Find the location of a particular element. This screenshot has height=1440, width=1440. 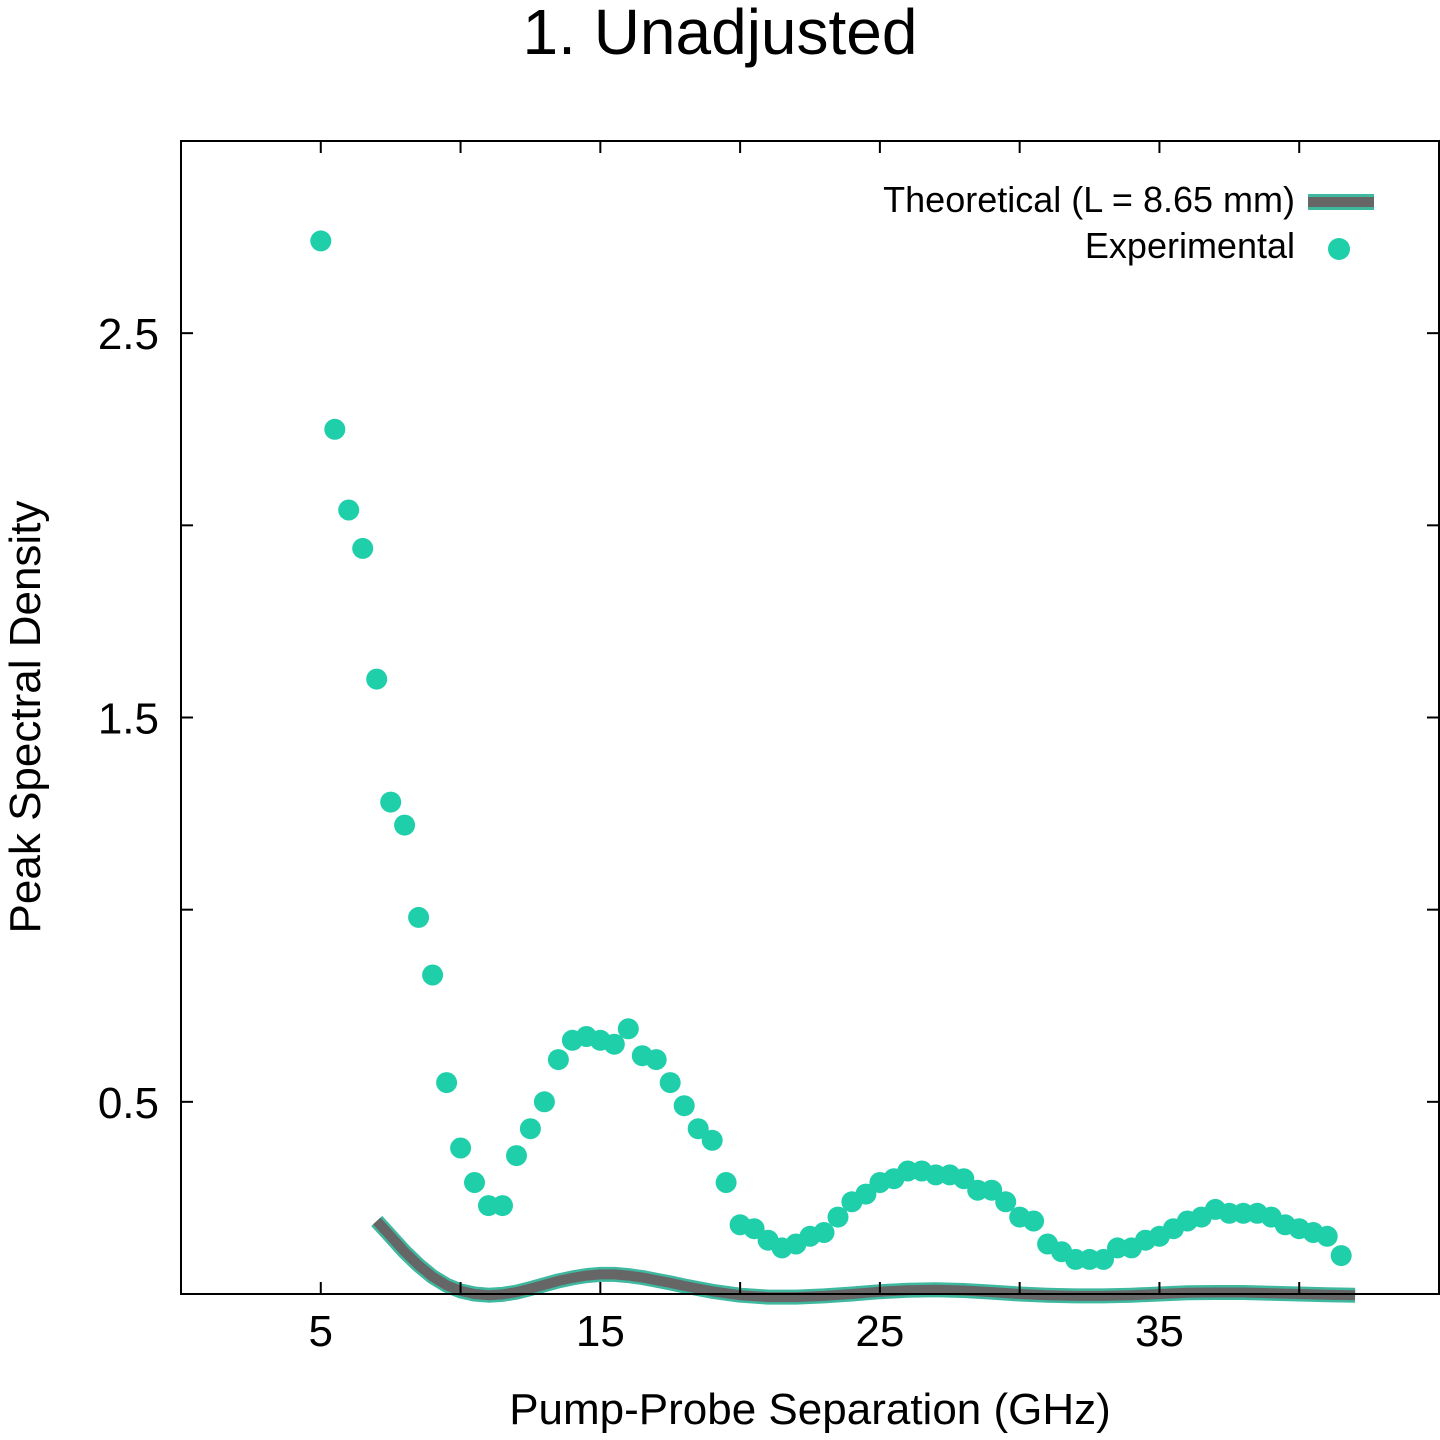

x-tick-label: 25 is located at coordinates (879, 1331).